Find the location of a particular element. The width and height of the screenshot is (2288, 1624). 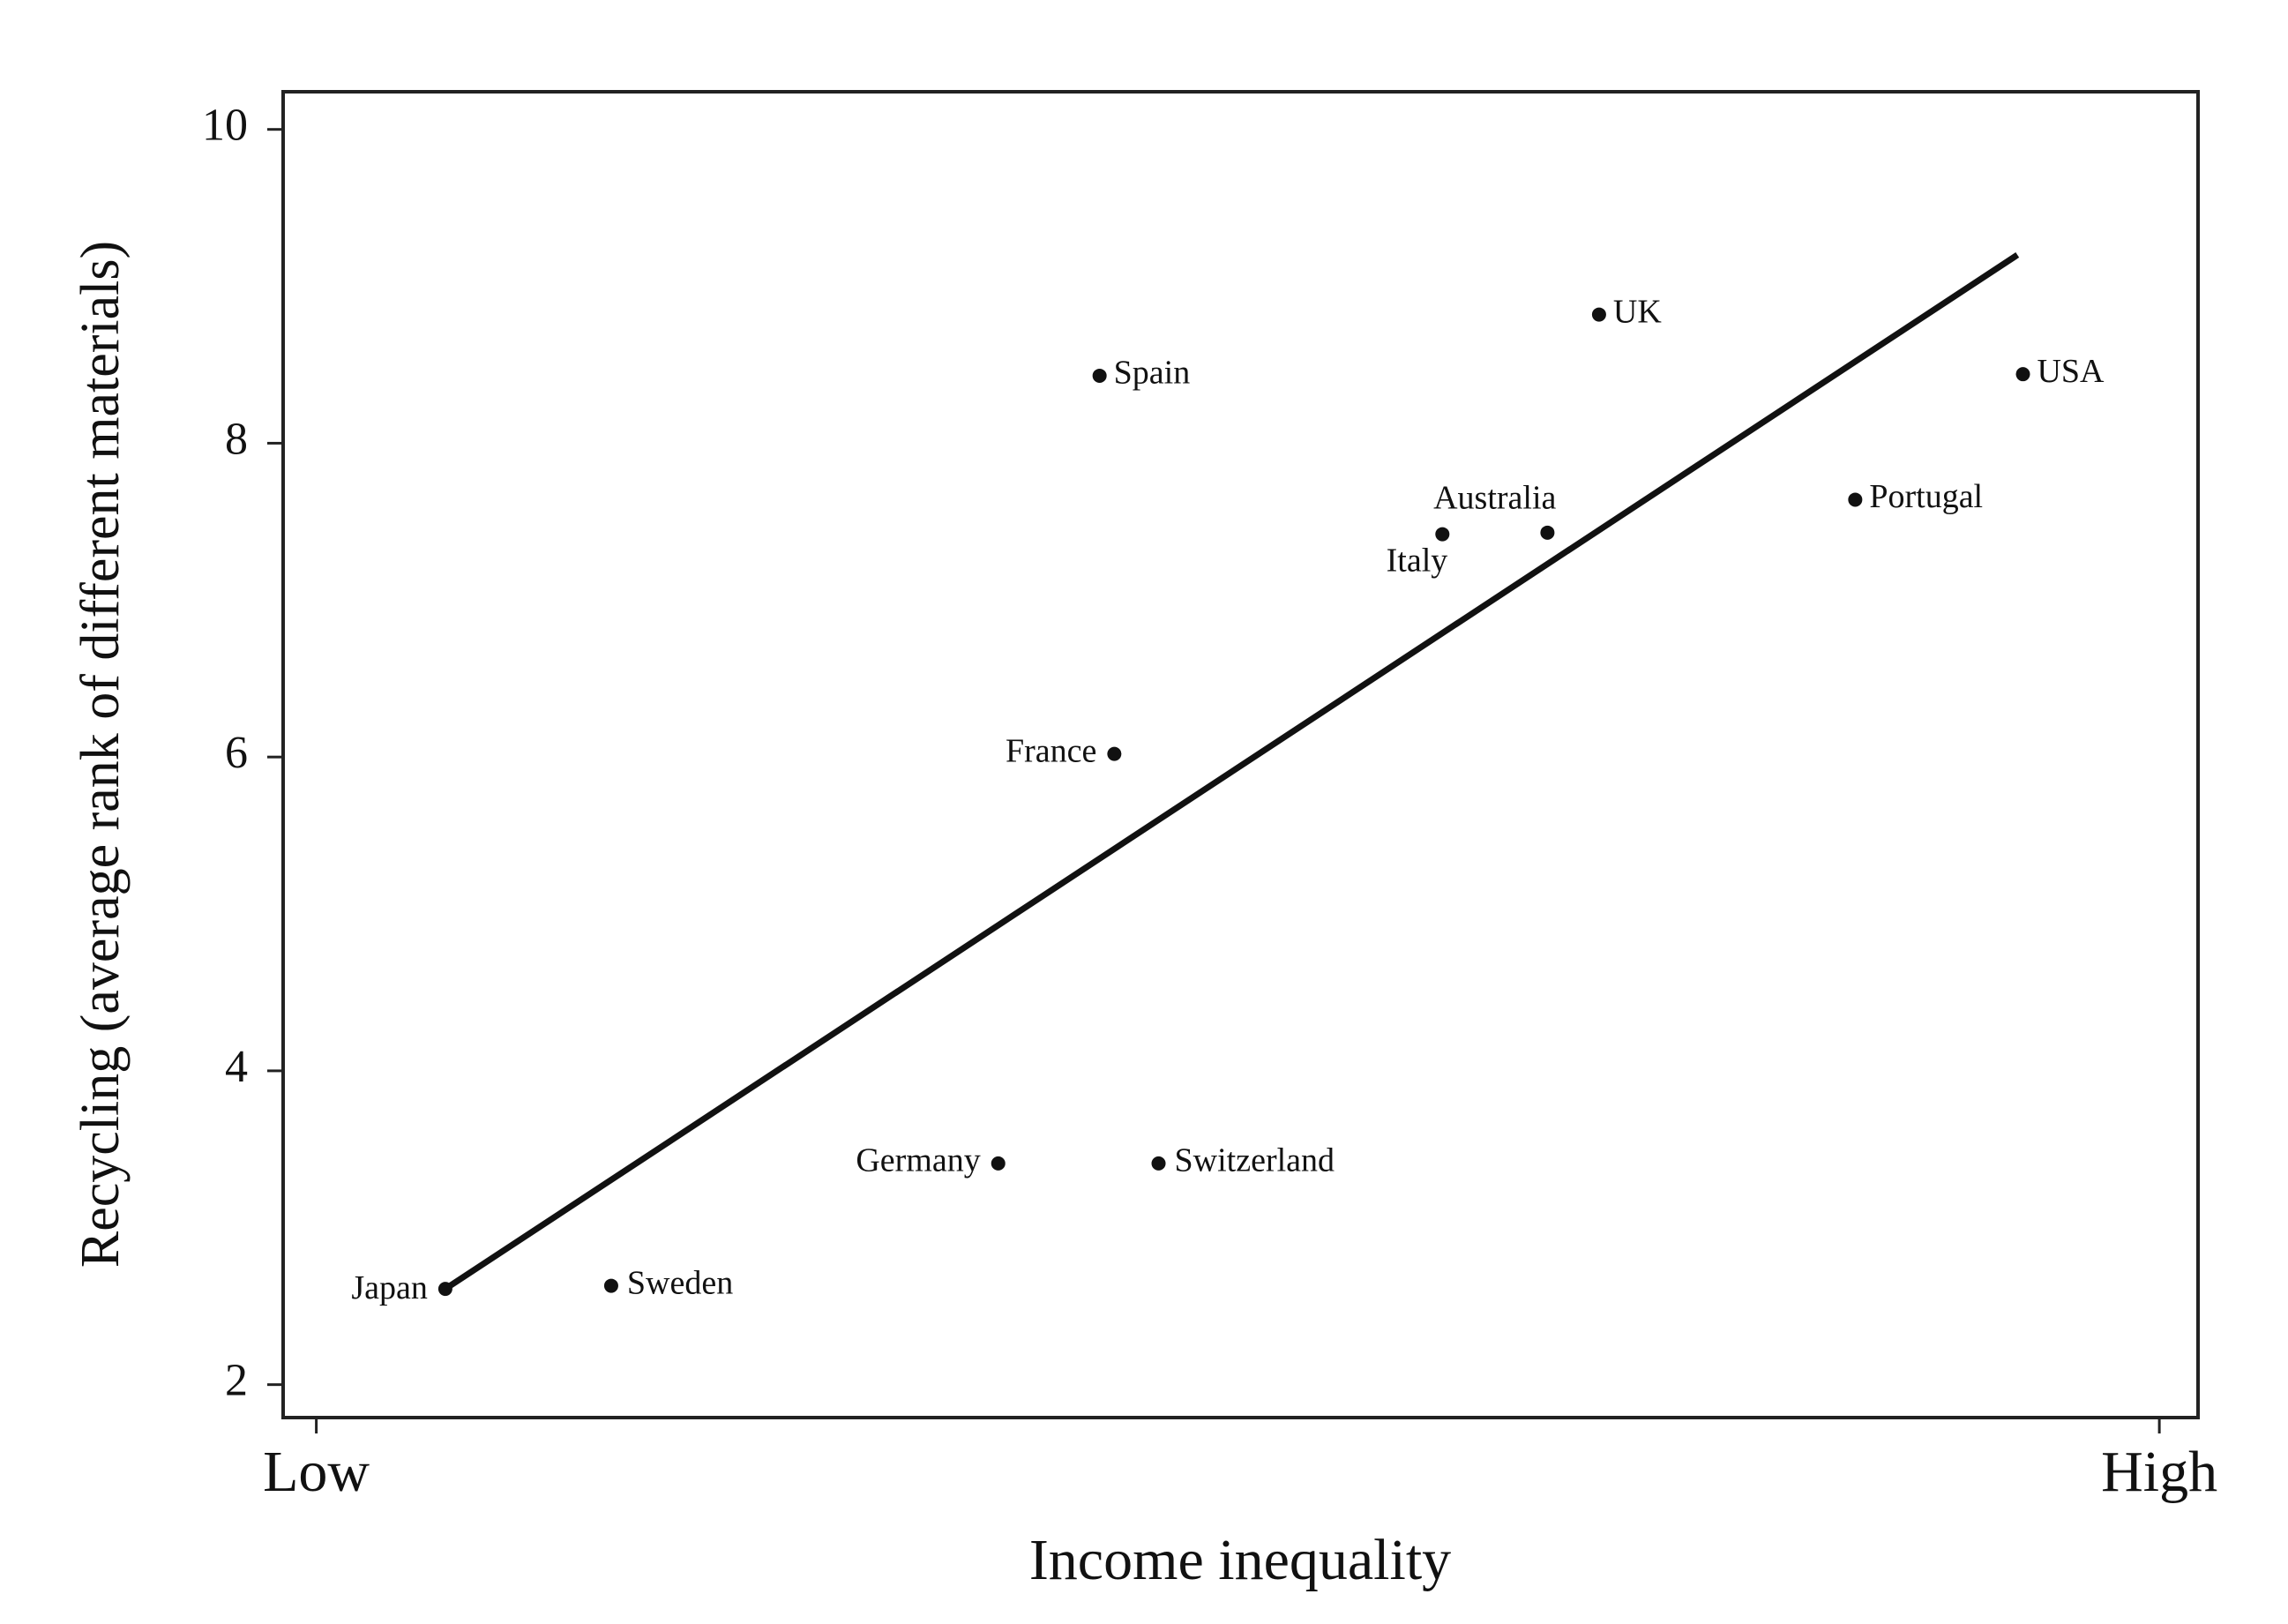

y-tick-label: 2 is located at coordinates (236, 1381).